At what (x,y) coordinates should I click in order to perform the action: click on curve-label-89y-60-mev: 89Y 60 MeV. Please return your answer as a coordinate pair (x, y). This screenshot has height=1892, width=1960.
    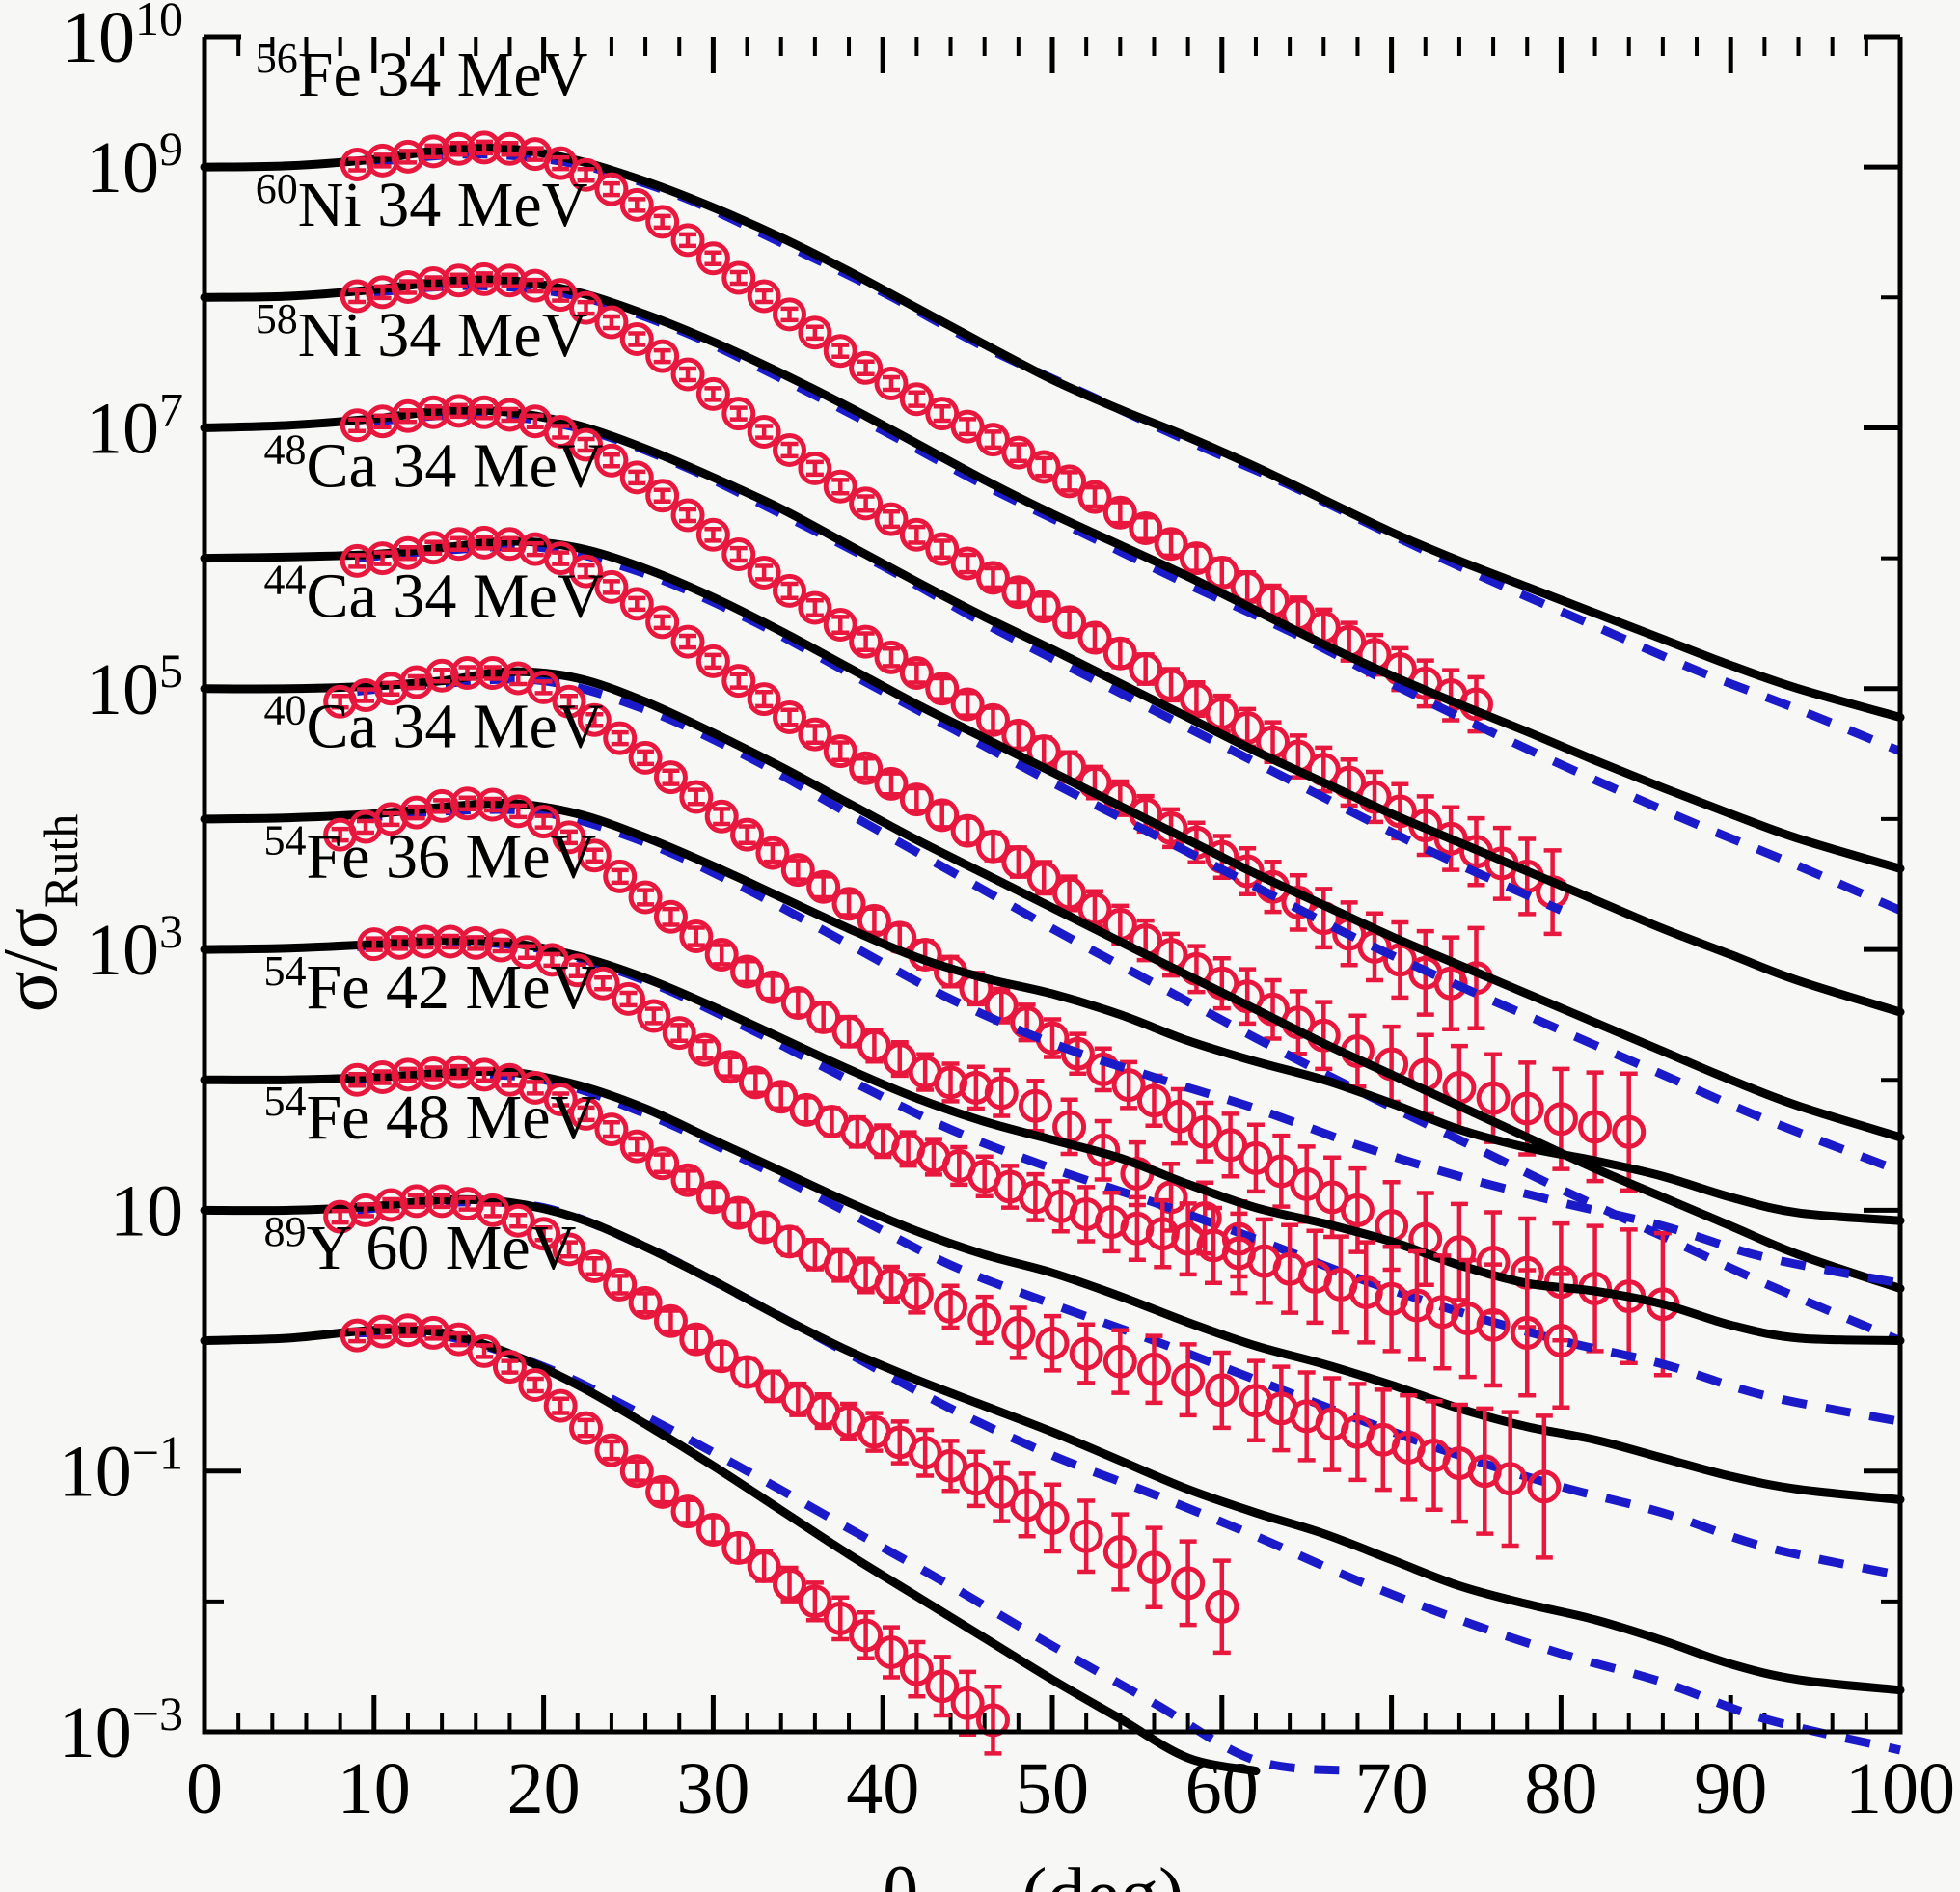
    Looking at the image, I should click on (420, 1245).